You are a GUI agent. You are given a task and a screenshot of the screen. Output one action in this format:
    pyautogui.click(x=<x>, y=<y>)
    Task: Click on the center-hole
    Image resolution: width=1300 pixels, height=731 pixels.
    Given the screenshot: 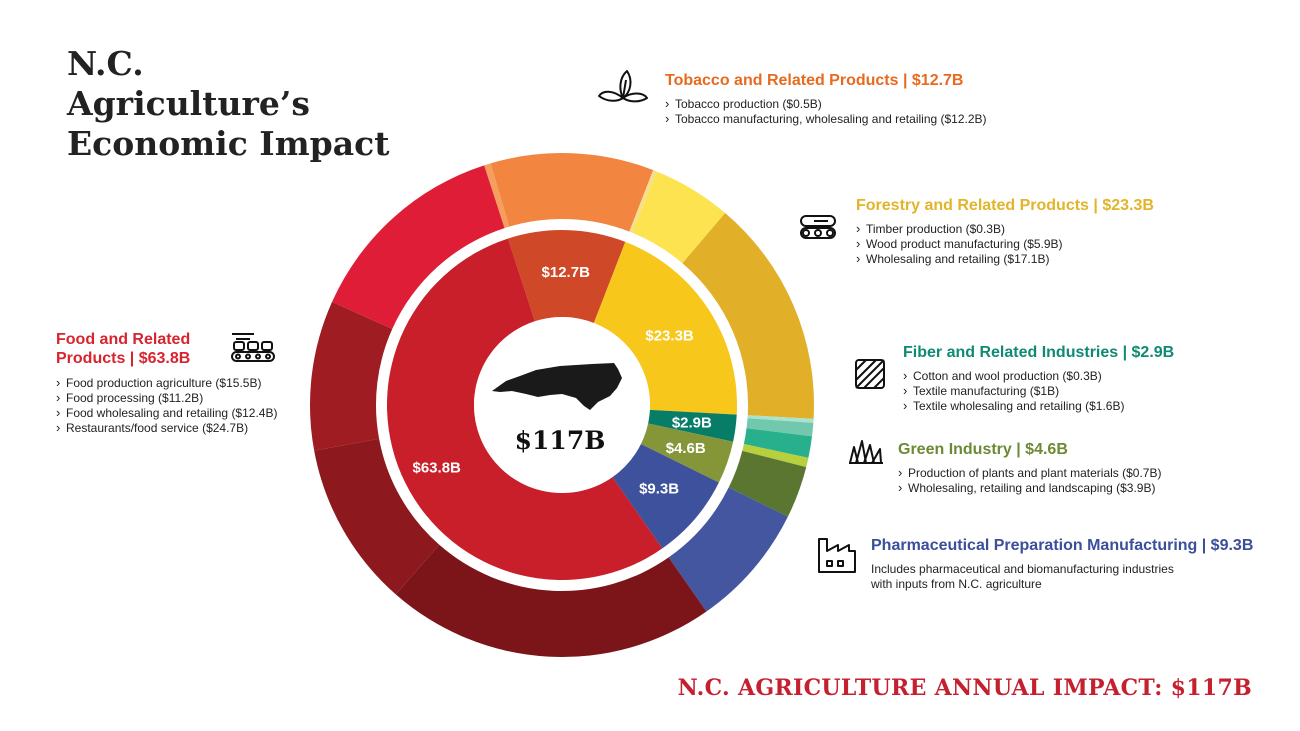 What is the action you would take?
    pyautogui.click(x=562, y=405)
    